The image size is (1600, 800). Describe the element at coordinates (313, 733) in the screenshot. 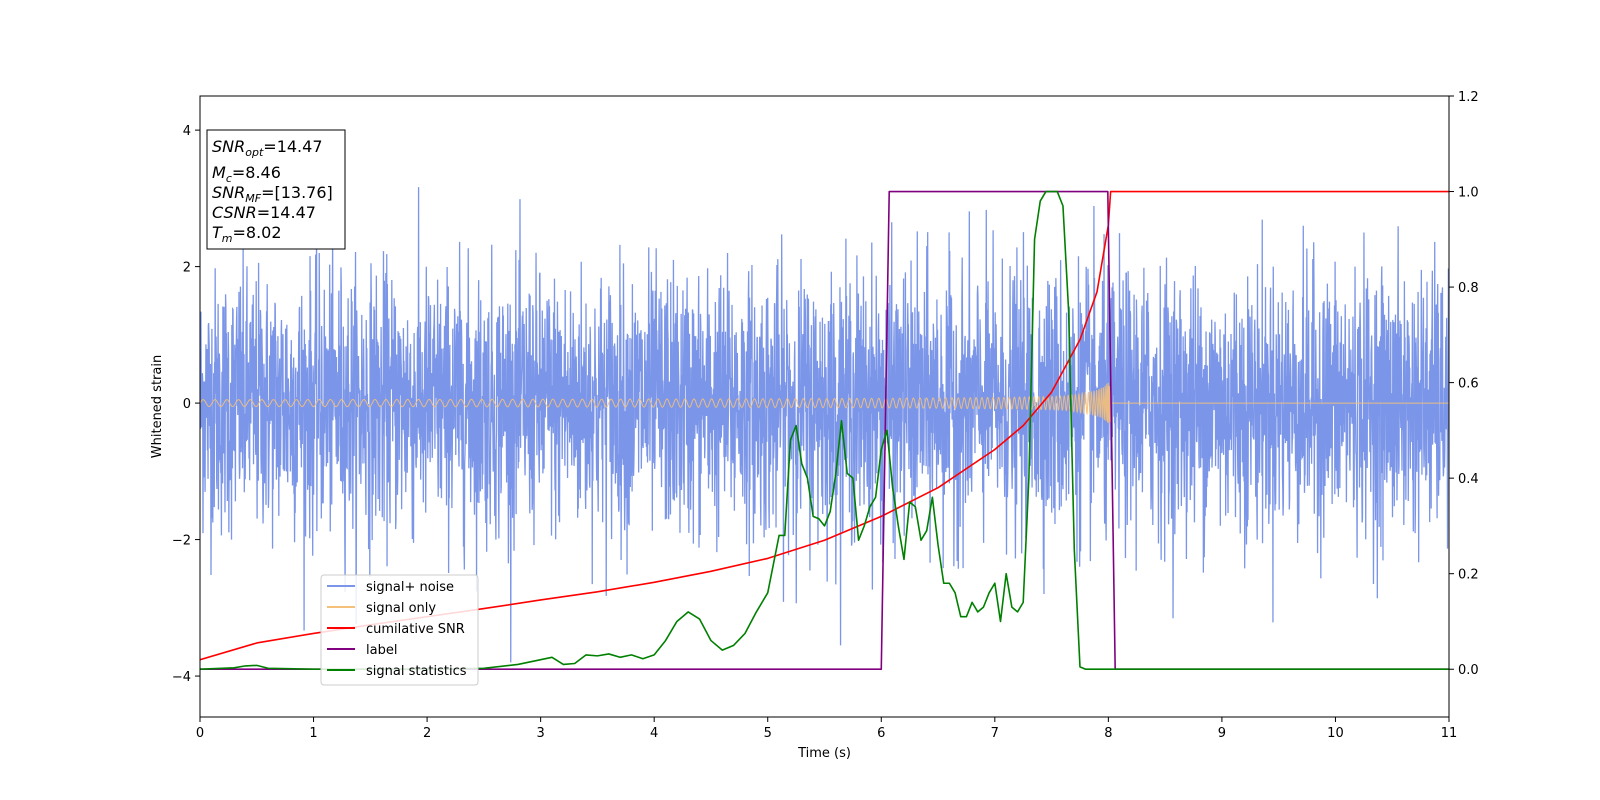

I see `x-tick-label: 1` at that location.